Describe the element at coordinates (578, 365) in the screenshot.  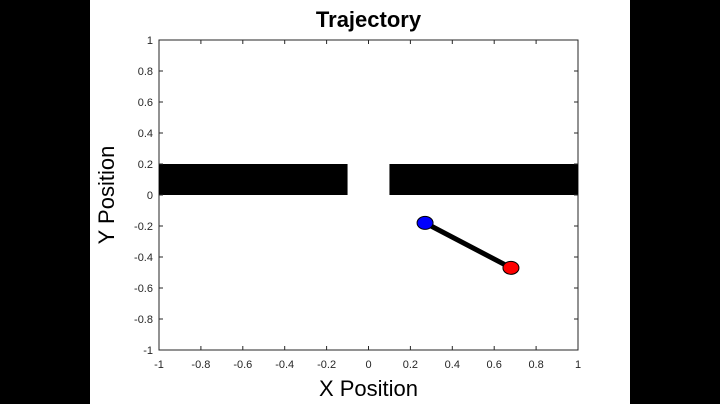
I see `x-tick-label: 1` at that location.